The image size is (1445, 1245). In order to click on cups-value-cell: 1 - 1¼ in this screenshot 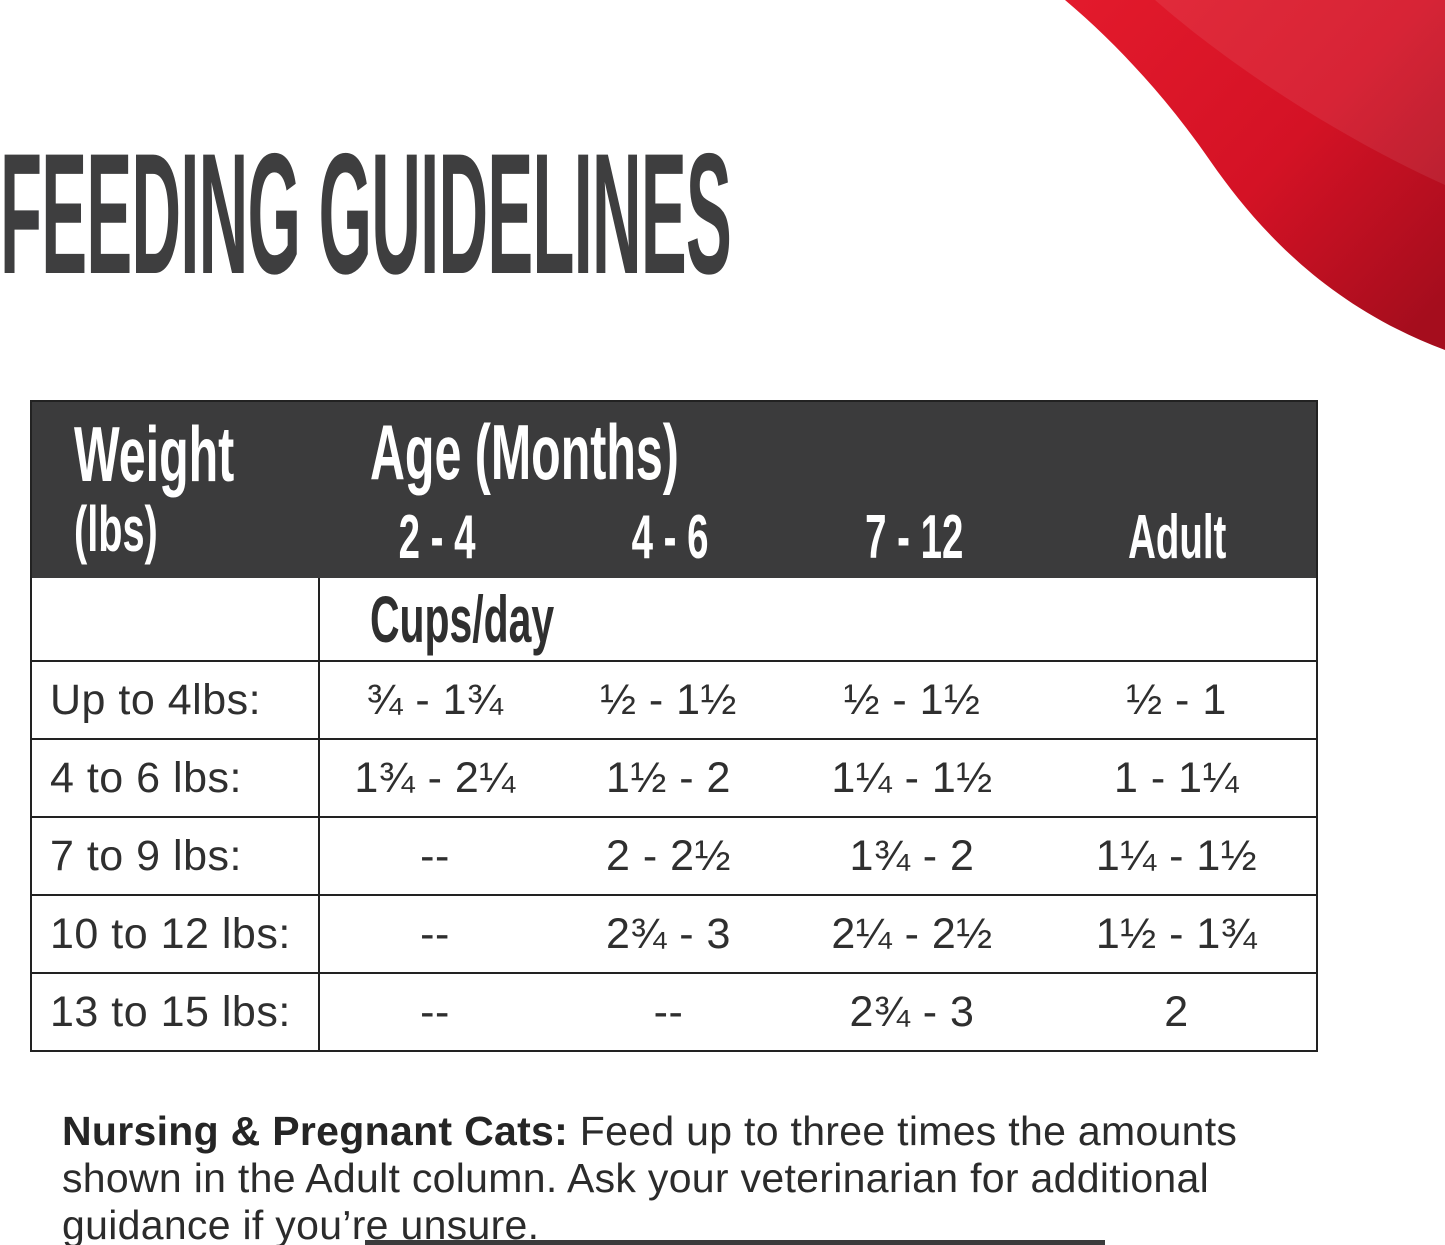, I will do `click(1176, 777)`.